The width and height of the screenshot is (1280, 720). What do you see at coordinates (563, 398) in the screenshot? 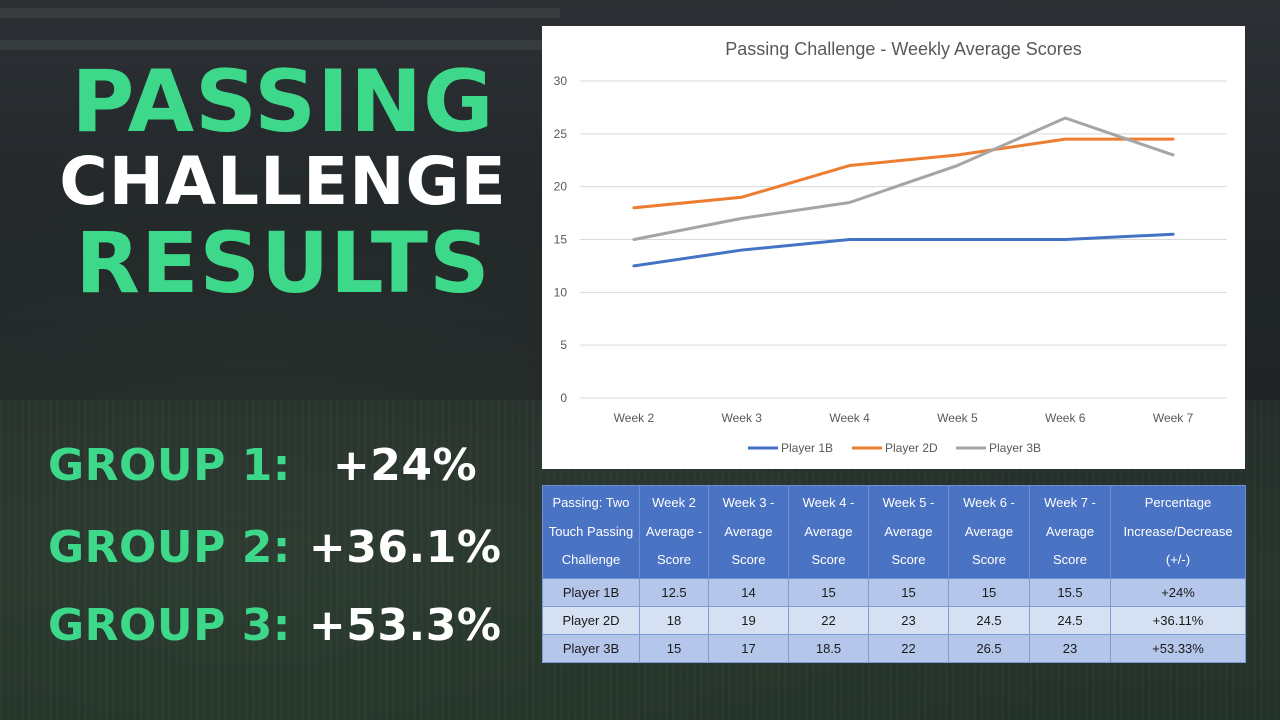
I see `y-tick-label: 0` at bounding box center [563, 398].